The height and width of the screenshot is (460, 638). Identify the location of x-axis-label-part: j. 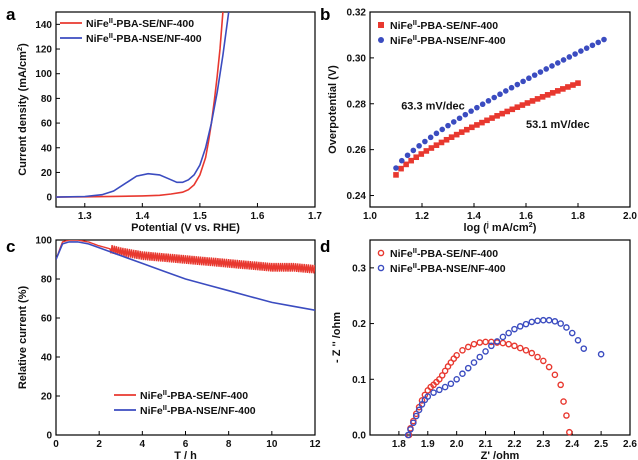
(487, 224).